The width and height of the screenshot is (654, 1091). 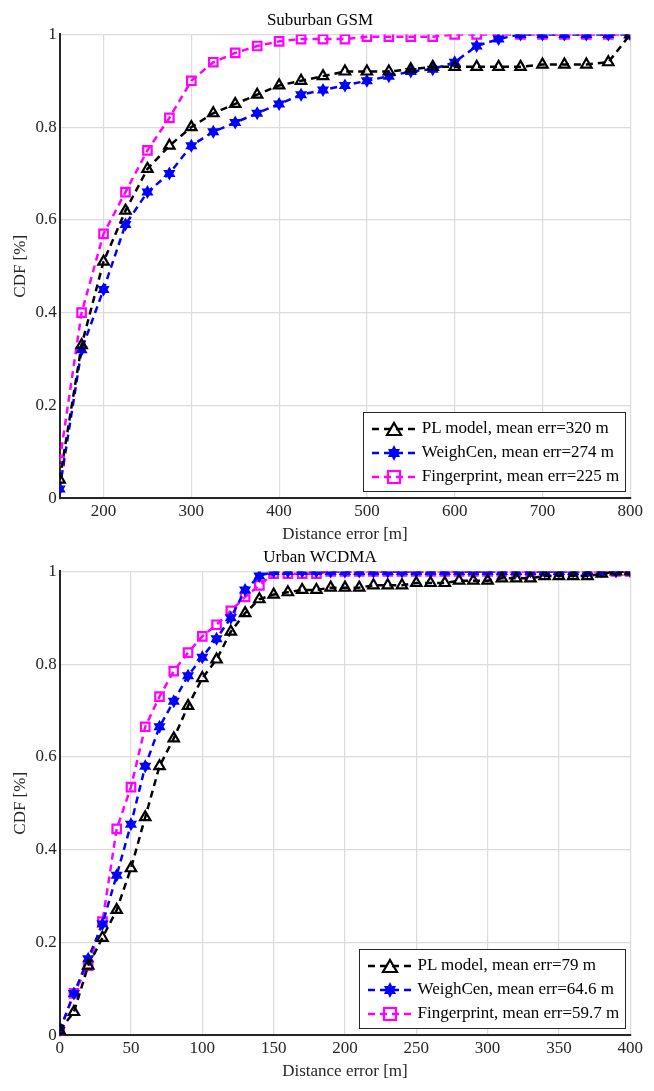 I want to click on legend-label: PL model, mean err=79 m, so click(x=506, y=965).